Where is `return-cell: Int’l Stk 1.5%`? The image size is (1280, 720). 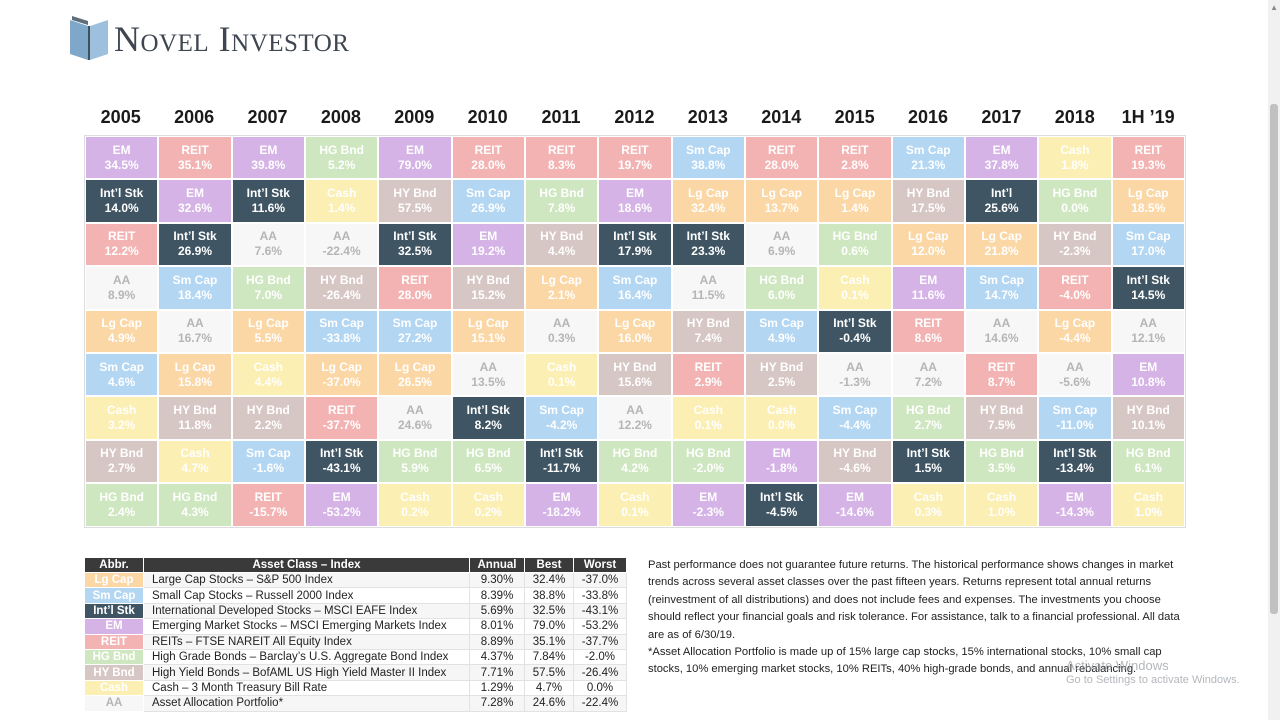
return-cell: Int’l Stk 1.5% is located at coordinates (928, 461).